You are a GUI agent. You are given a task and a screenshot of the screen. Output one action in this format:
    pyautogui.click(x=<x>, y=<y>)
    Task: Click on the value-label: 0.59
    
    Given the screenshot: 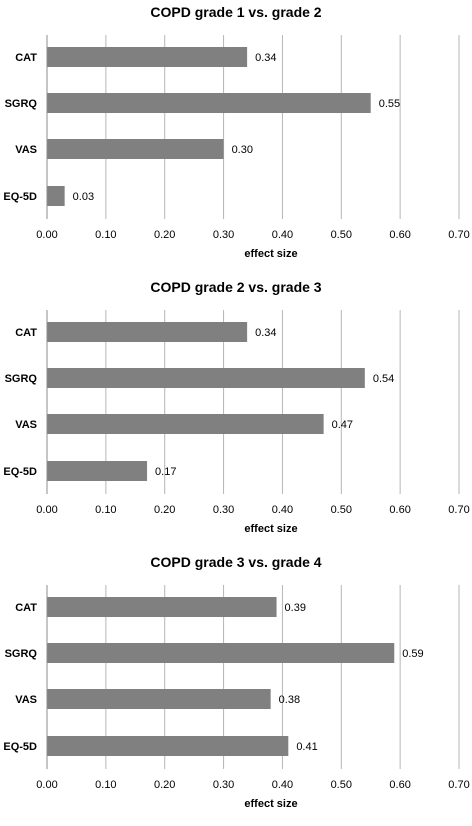 What is the action you would take?
    pyautogui.click(x=412, y=654)
    